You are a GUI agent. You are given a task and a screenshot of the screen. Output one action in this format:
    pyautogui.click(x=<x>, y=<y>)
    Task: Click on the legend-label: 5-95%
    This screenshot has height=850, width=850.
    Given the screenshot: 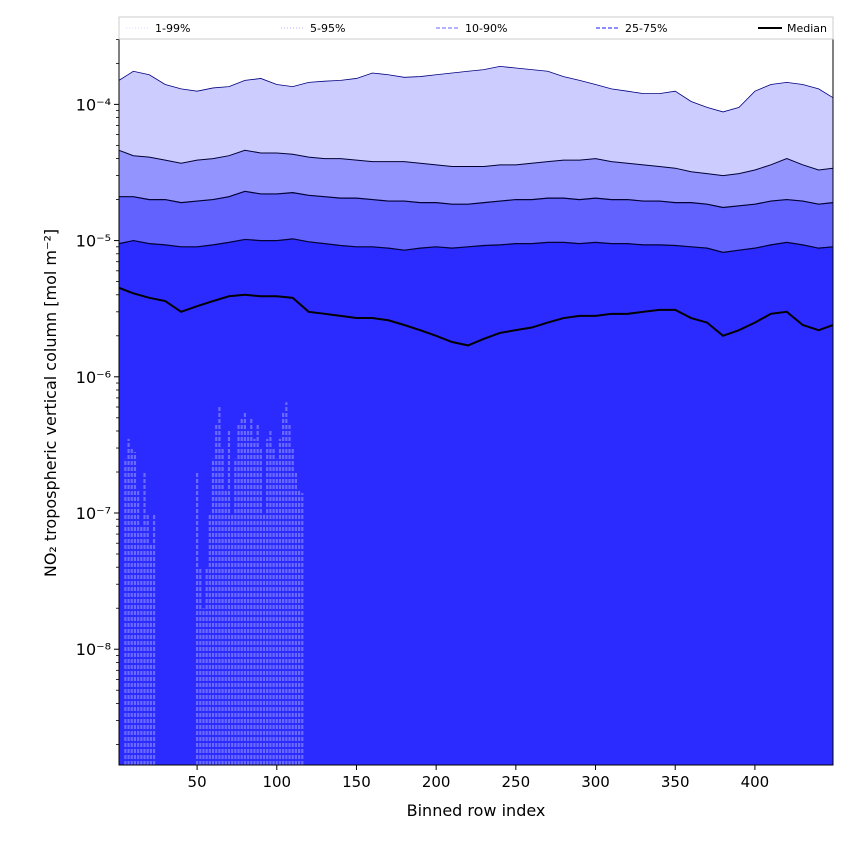 What is the action you would take?
    pyautogui.click(x=327, y=28)
    